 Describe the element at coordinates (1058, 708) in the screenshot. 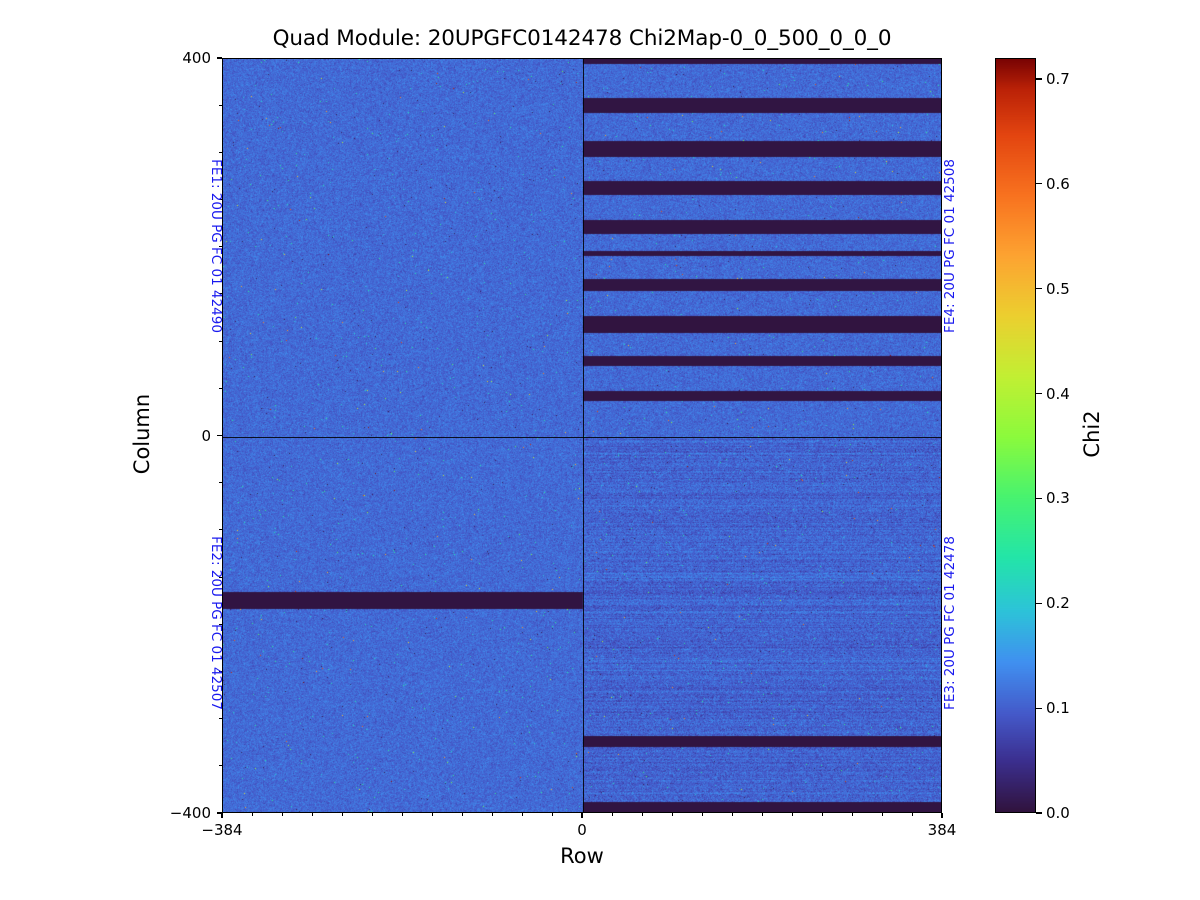

I see `colorbar-tick-label: 0.1` at that location.